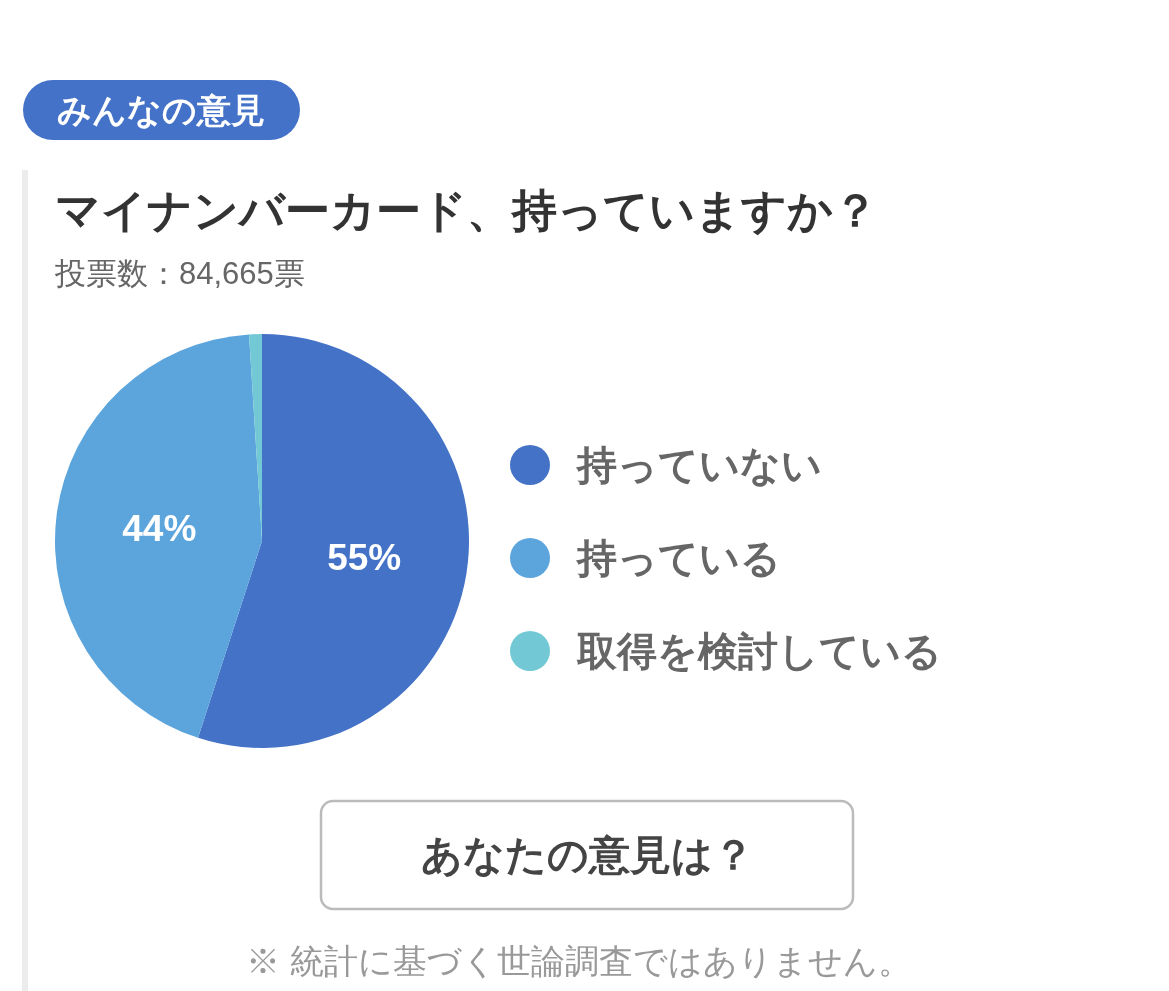 This screenshot has width=1169, height=991. I want to click on subtitle: 投票数：84,665票, so click(180, 273).